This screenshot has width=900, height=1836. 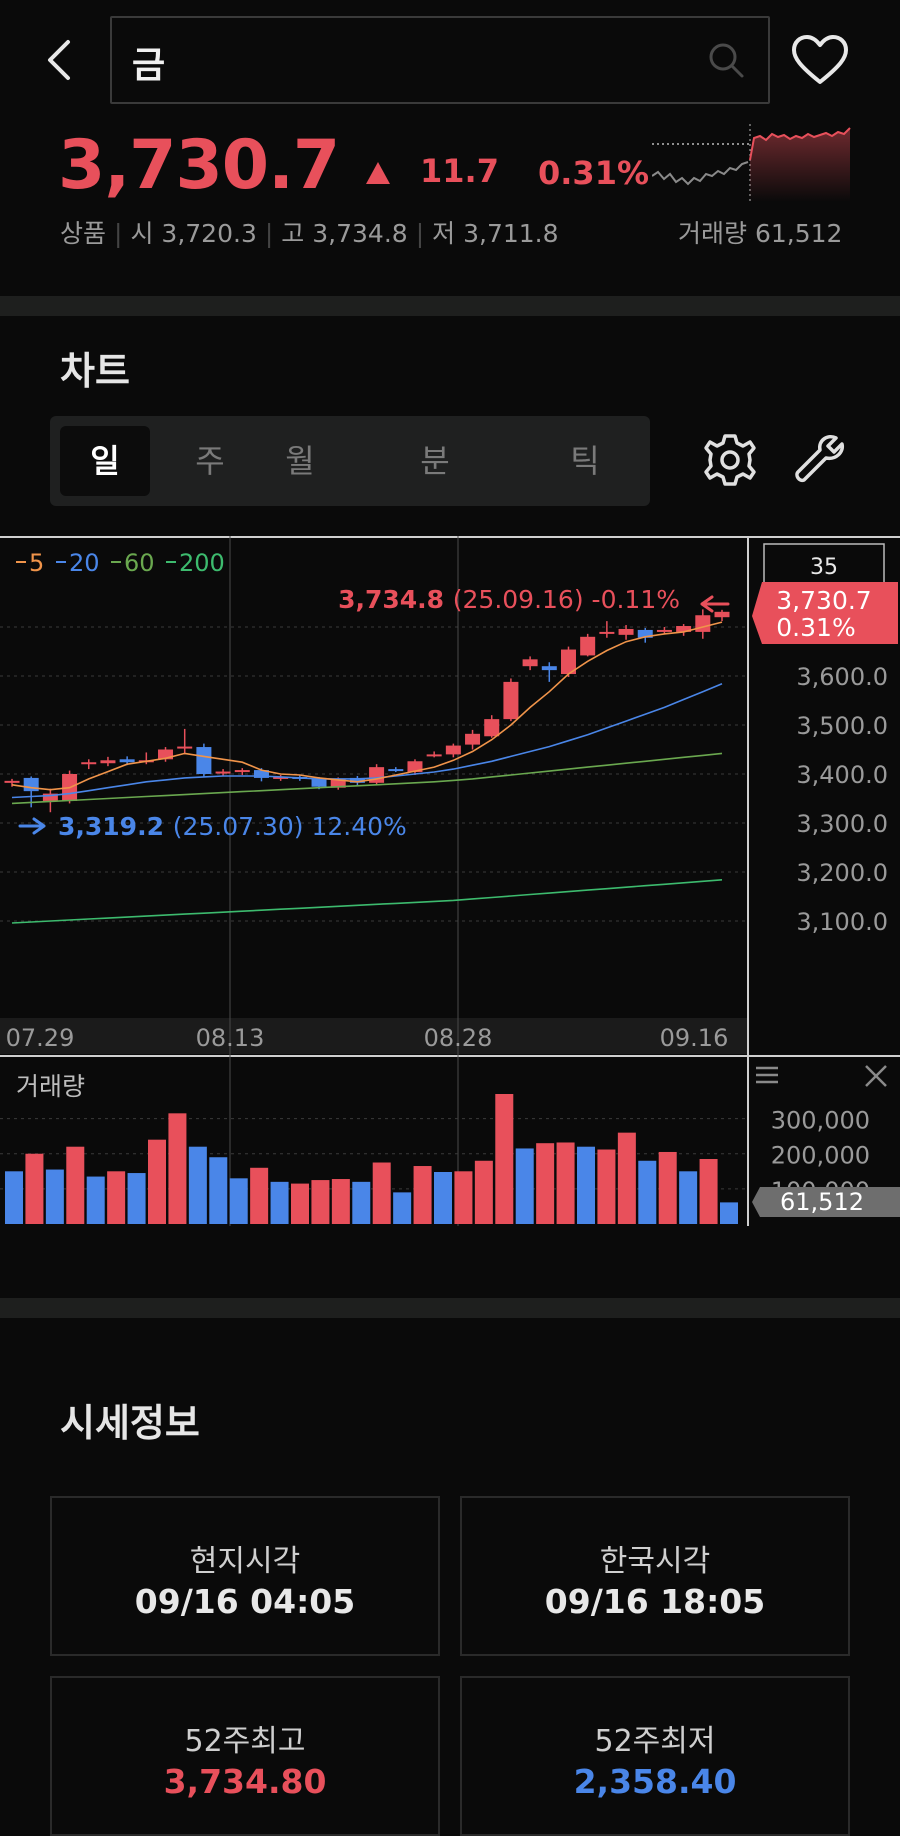 I want to click on close-icon, so click(x=876, y=1076).